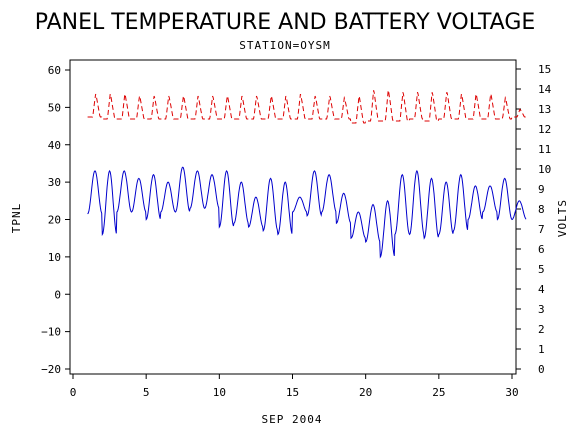  Describe the element at coordinates (562, 218) in the screenshot. I see `y-right-axis-label: VOLTS` at that location.